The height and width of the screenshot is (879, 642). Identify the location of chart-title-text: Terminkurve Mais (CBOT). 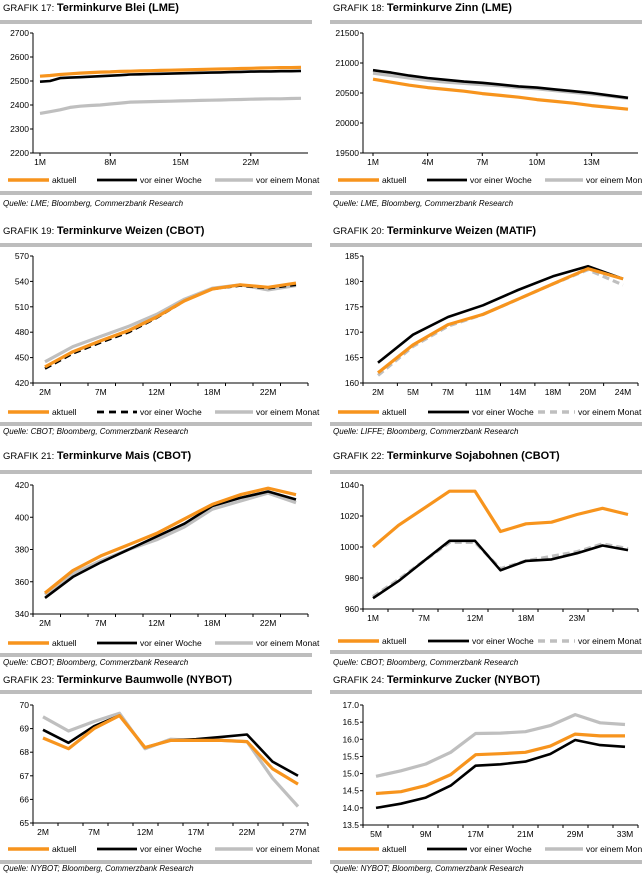
(124, 456).